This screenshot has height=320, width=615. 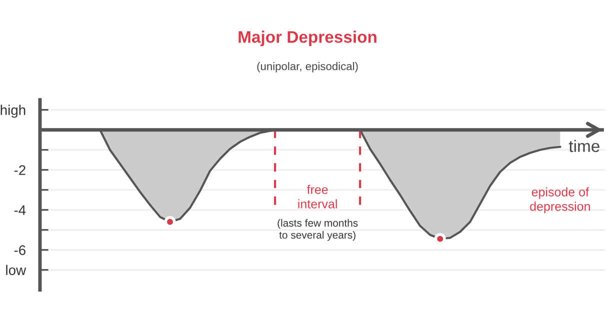 I want to click on y-tick-label: high, so click(x=13, y=111).